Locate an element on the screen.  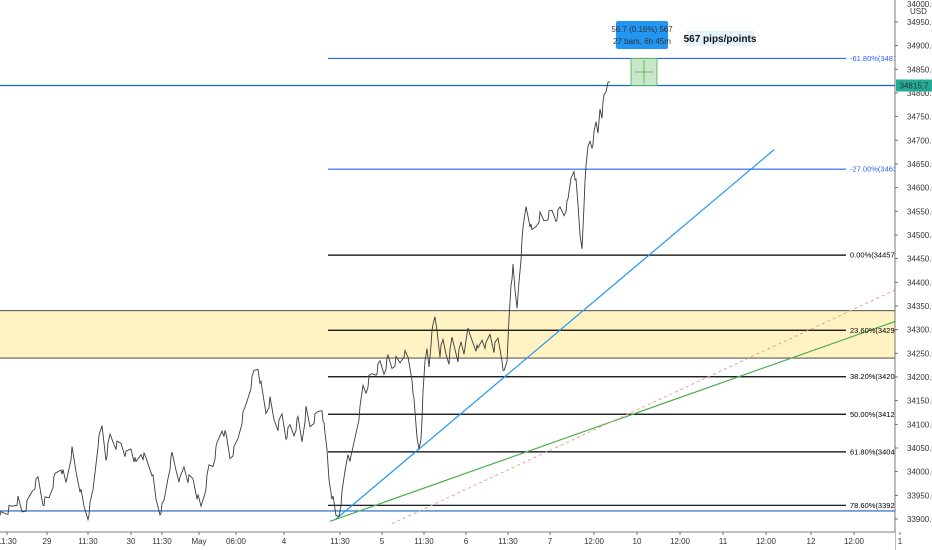
last-price-label: 34815.7 is located at coordinates (914, 86).